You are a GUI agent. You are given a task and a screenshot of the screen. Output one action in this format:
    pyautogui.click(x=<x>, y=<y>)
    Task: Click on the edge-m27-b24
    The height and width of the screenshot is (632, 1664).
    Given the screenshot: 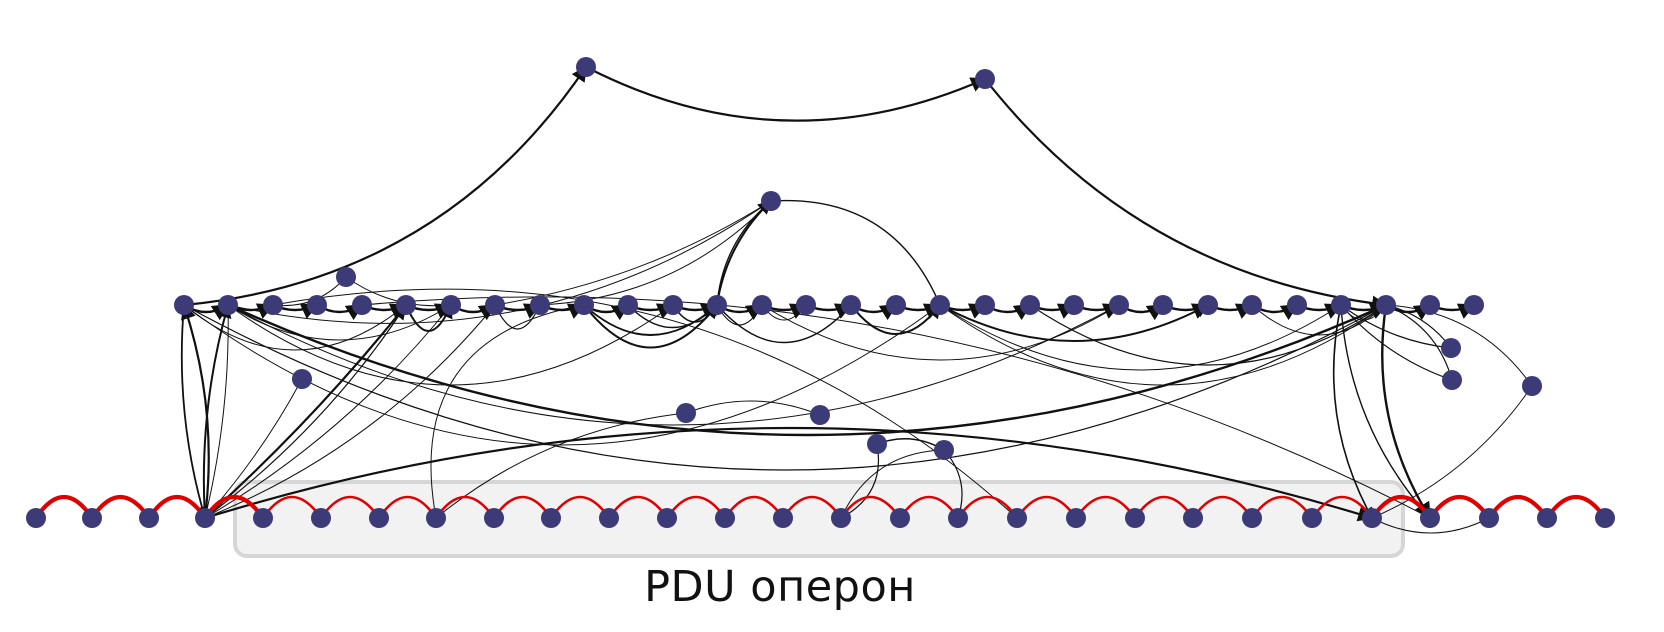 What is the action you would take?
    pyautogui.click(x=1406, y=412)
    